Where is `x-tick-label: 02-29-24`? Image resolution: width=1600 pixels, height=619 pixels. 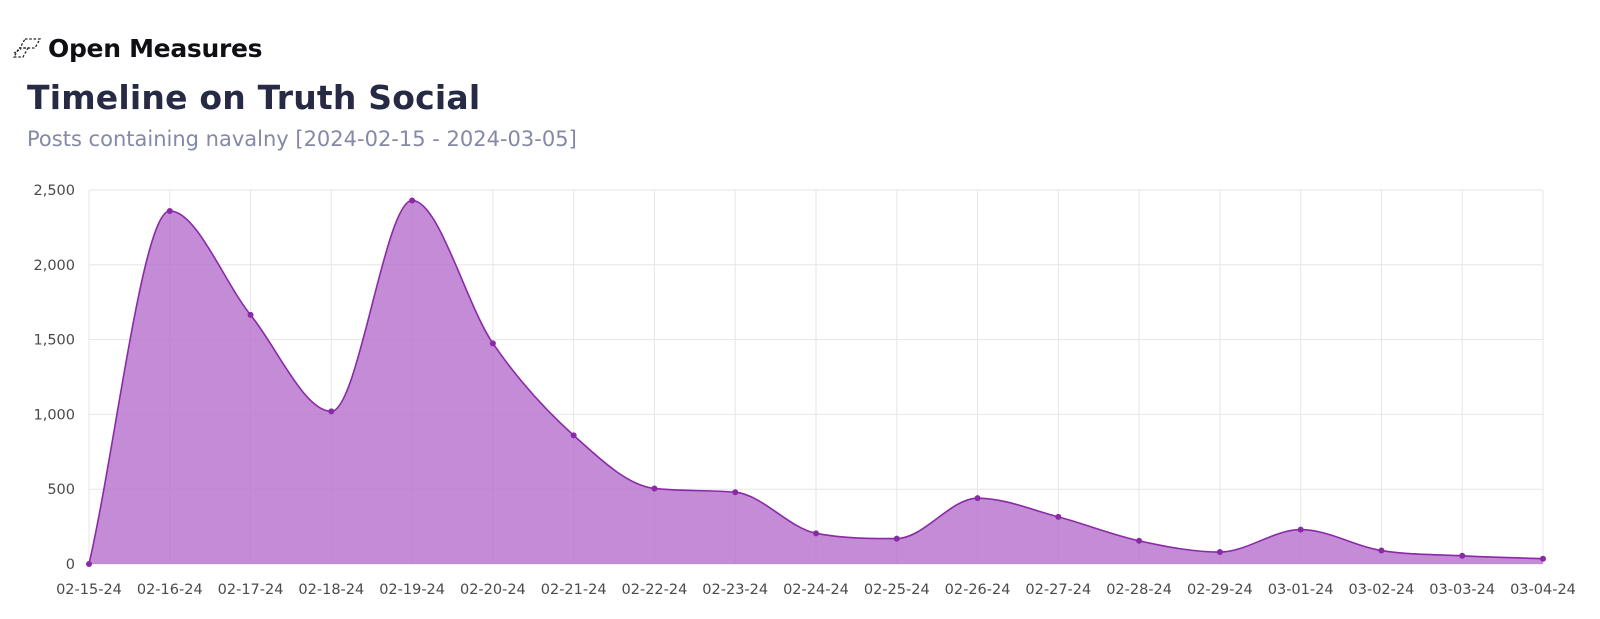 x-tick-label: 02-29-24 is located at coordinates (1220, 590).